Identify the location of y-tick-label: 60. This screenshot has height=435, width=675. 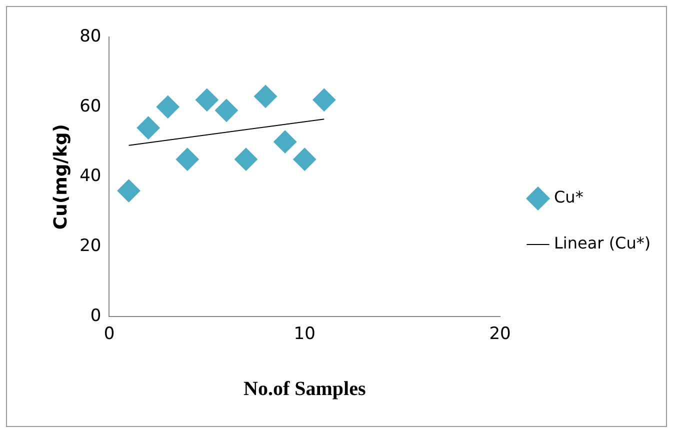
(91, 106).